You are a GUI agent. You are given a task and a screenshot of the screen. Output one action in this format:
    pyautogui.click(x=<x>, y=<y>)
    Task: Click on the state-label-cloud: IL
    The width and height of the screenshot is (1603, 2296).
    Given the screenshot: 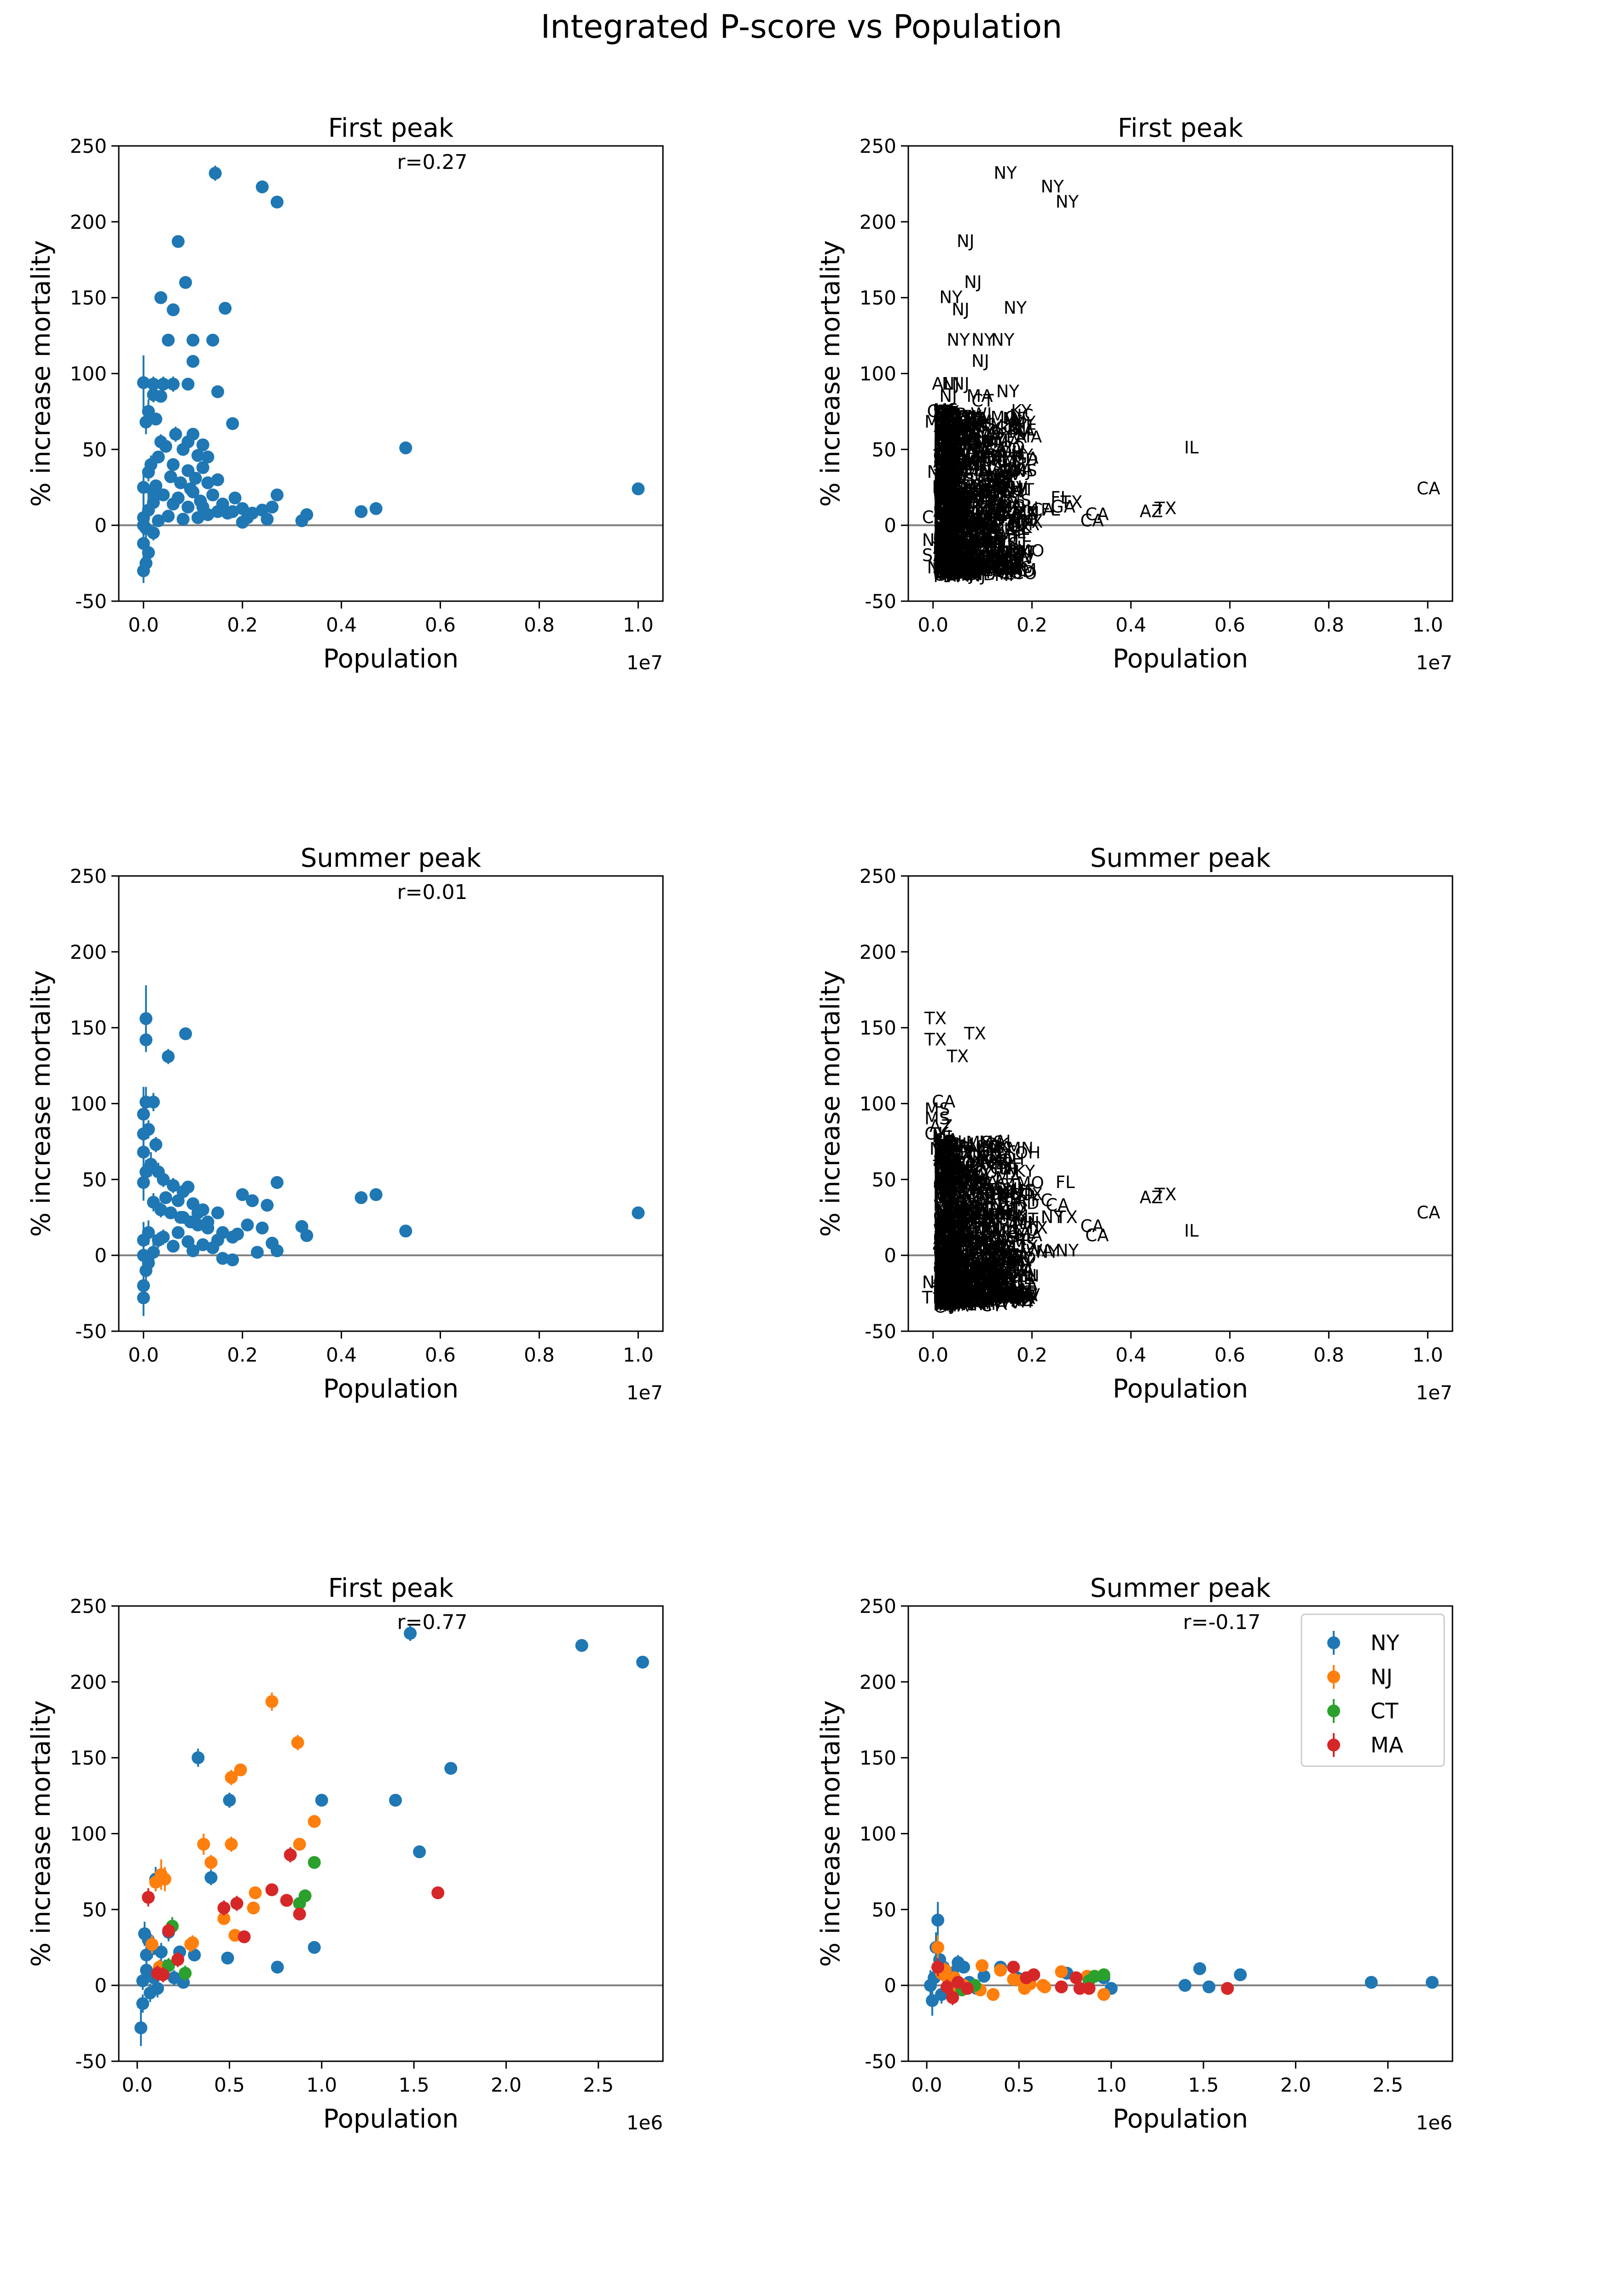 What is the action you would take?
    pyautogui.click(x=941, y=554)
    